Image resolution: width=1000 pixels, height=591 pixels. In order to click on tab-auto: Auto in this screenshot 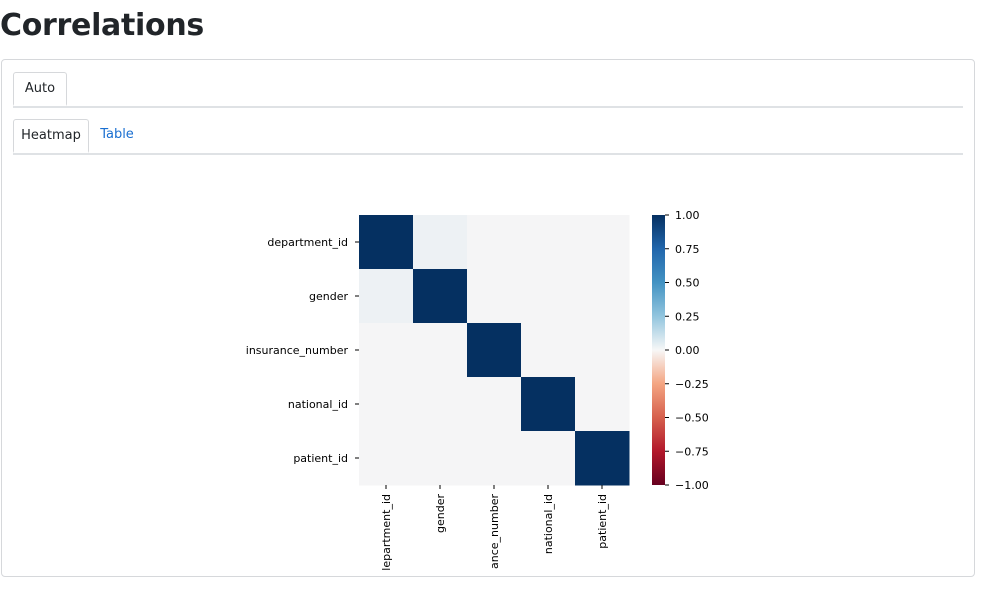, I will do `click(40, 89)`.